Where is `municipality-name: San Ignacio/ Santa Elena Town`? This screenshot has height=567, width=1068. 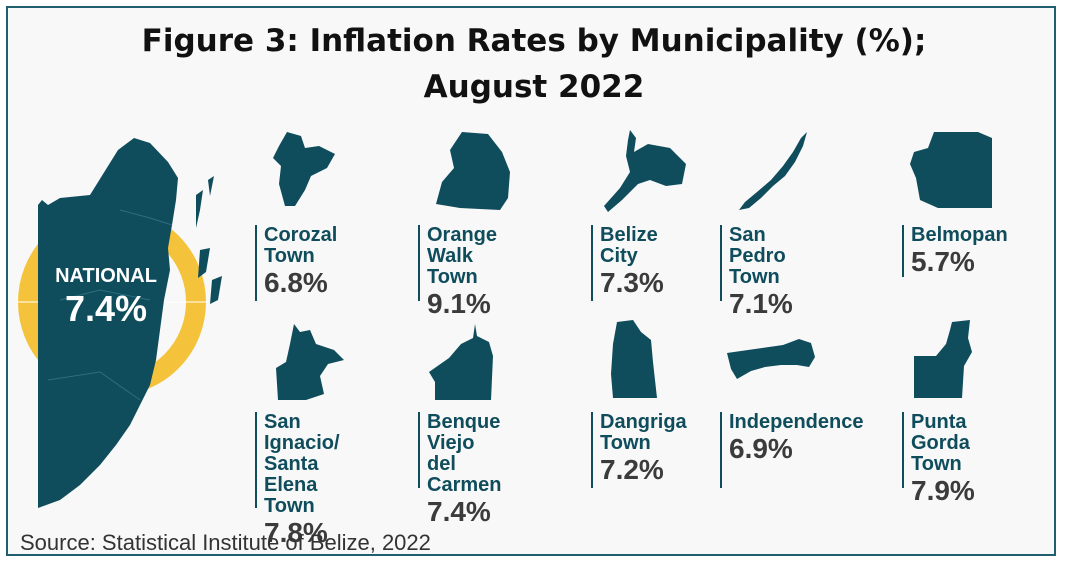
municipality-name: San Ignacio/ Santa Elena Town is located at coordinates (302, 464).